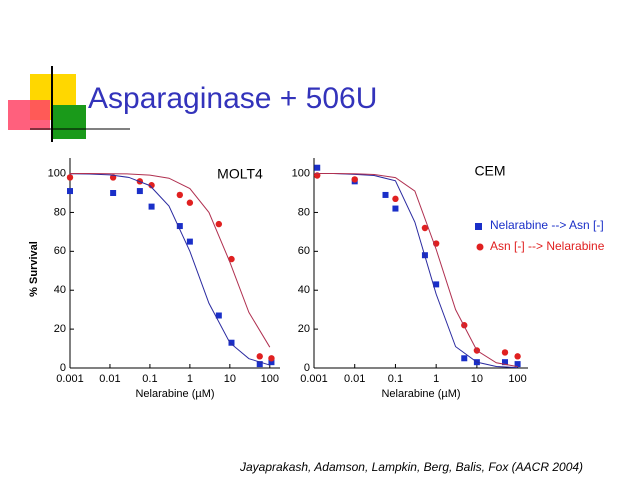  I want to click on deco-red, so click(29, 115).